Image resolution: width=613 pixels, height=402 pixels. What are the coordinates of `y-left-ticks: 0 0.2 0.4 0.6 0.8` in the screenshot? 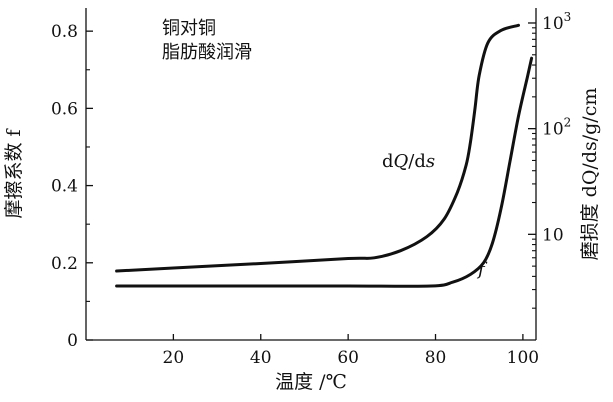 It's located at (72, 186).